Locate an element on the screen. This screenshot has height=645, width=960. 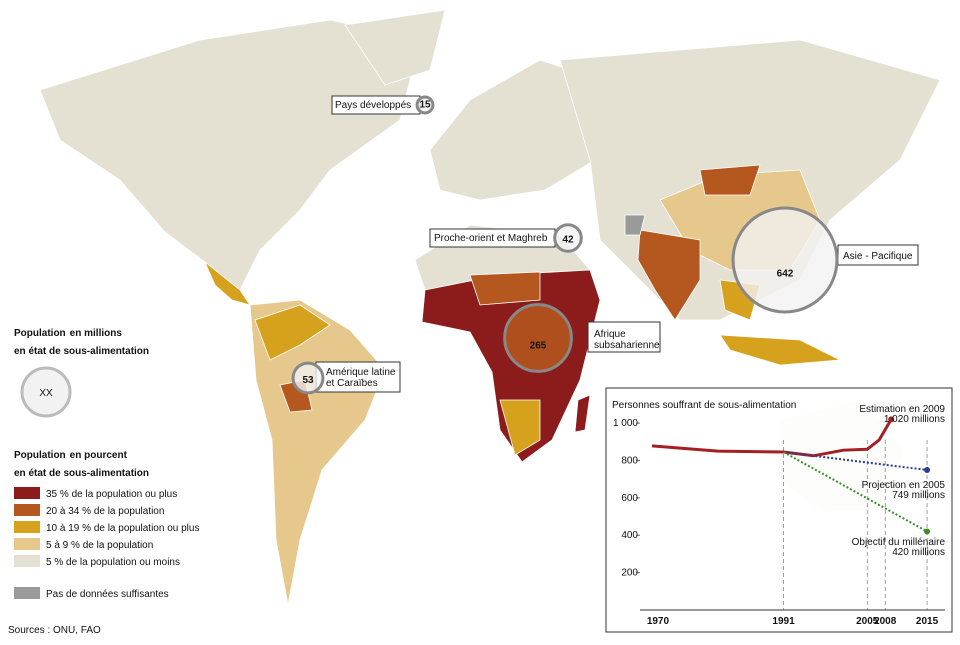
x-tick-label: 2005 is located at coordinates (867, 621).